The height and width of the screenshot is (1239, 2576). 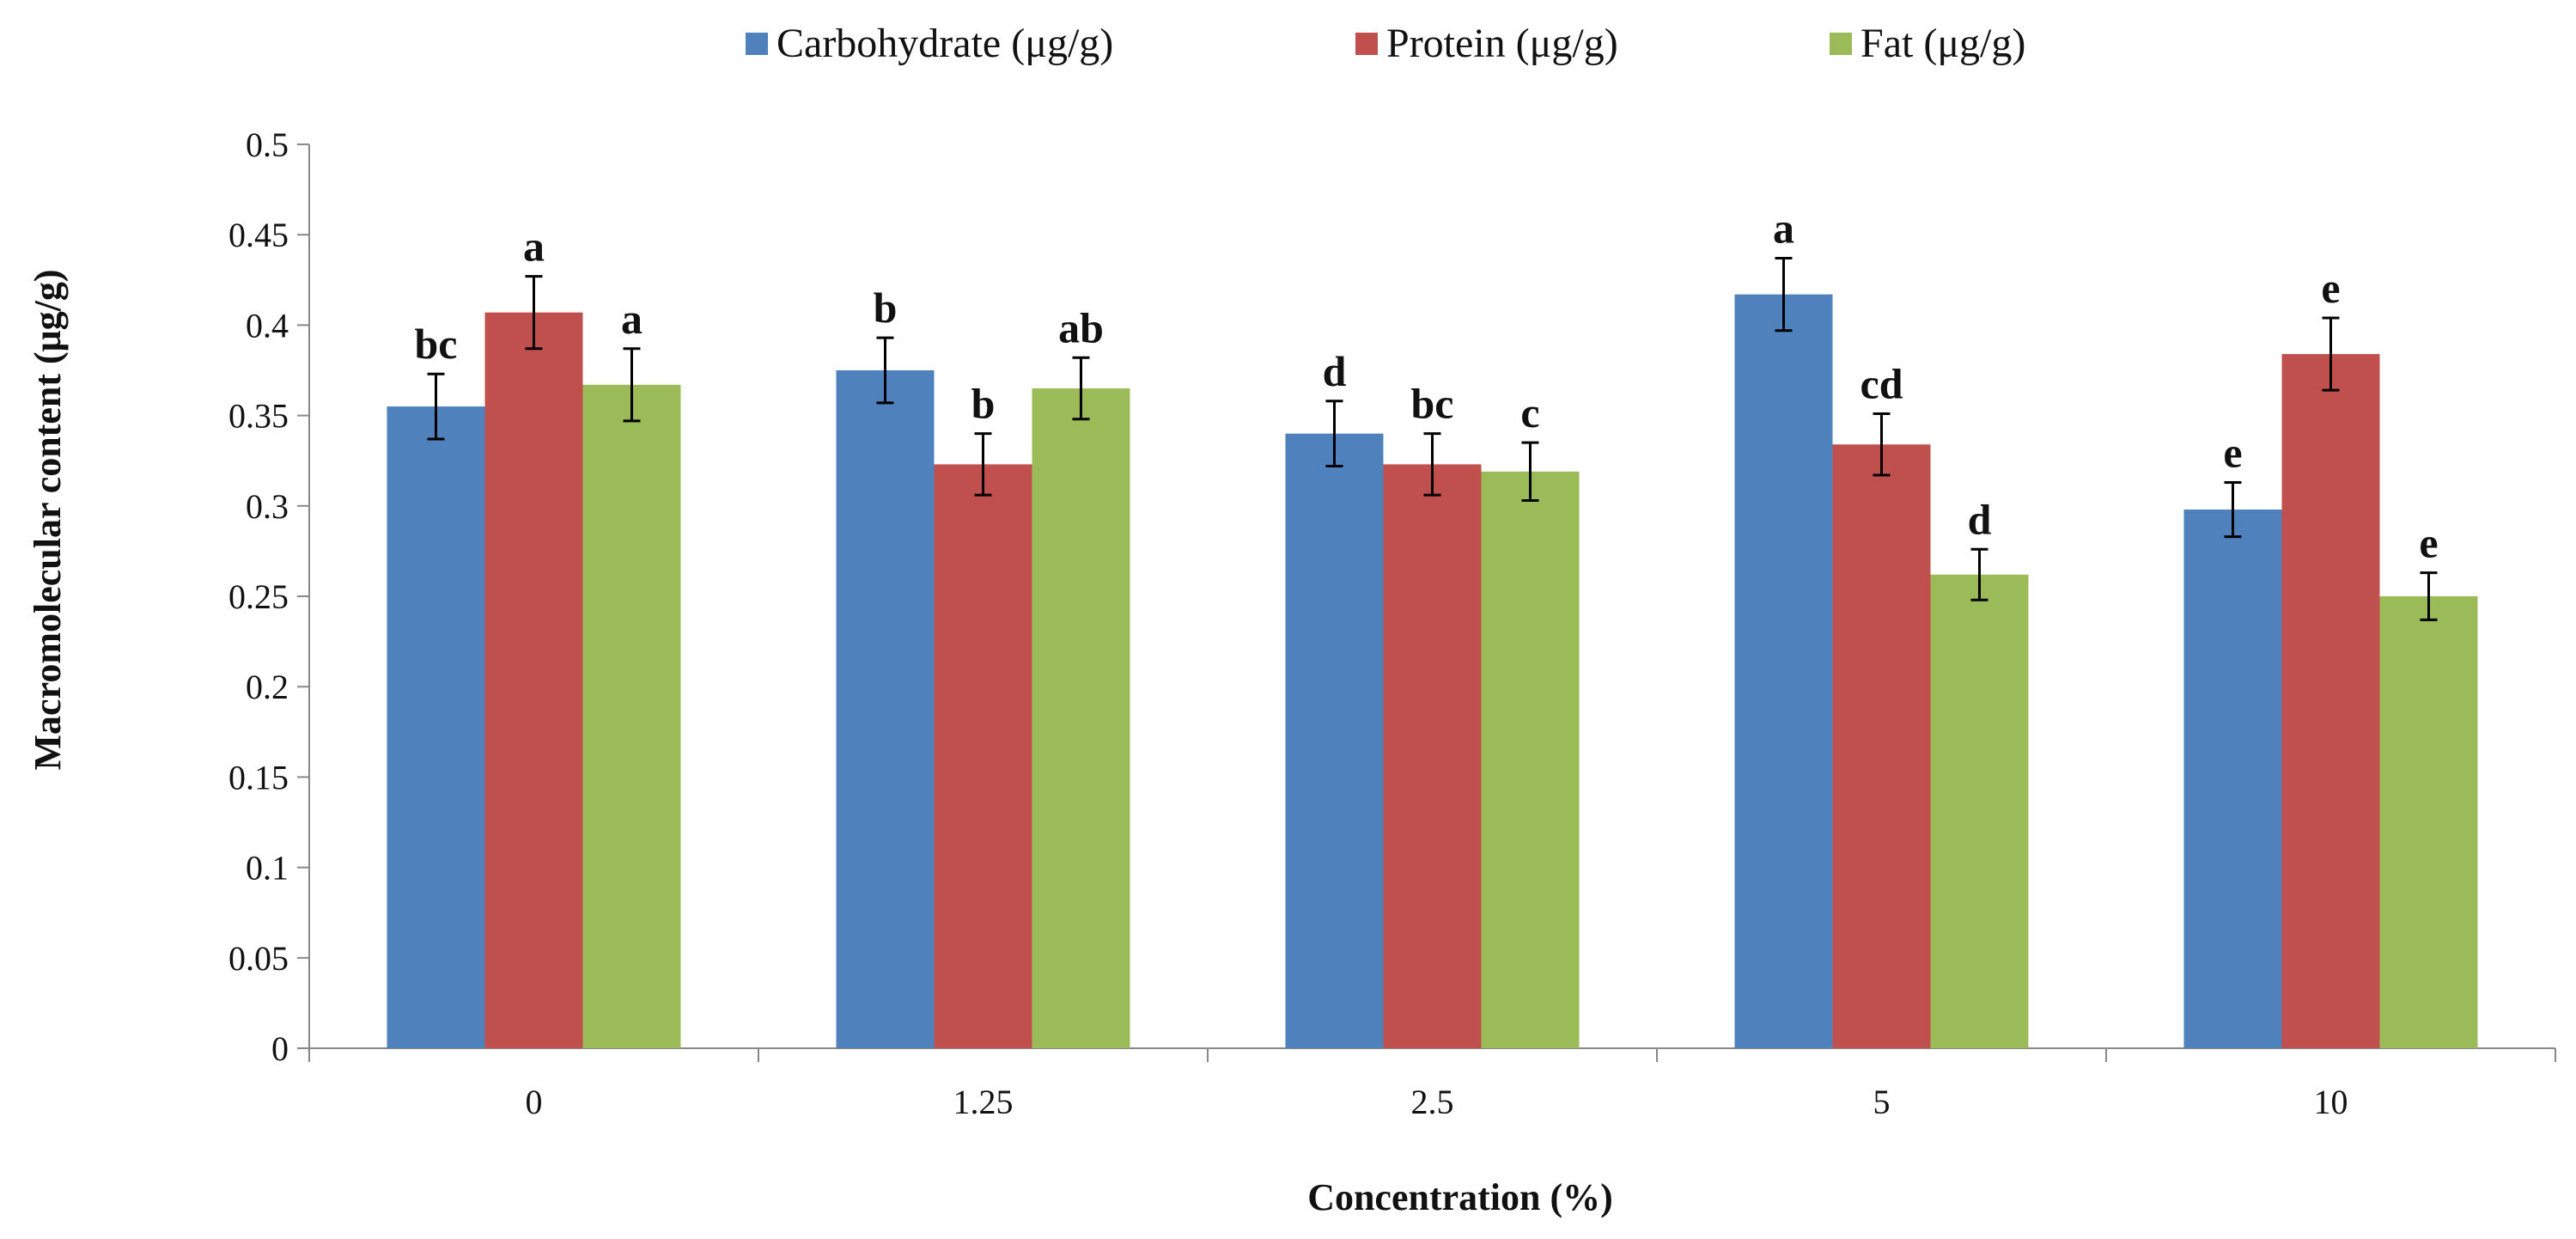 I want to click on significance-label: cd, so click(x=1881, y=383).